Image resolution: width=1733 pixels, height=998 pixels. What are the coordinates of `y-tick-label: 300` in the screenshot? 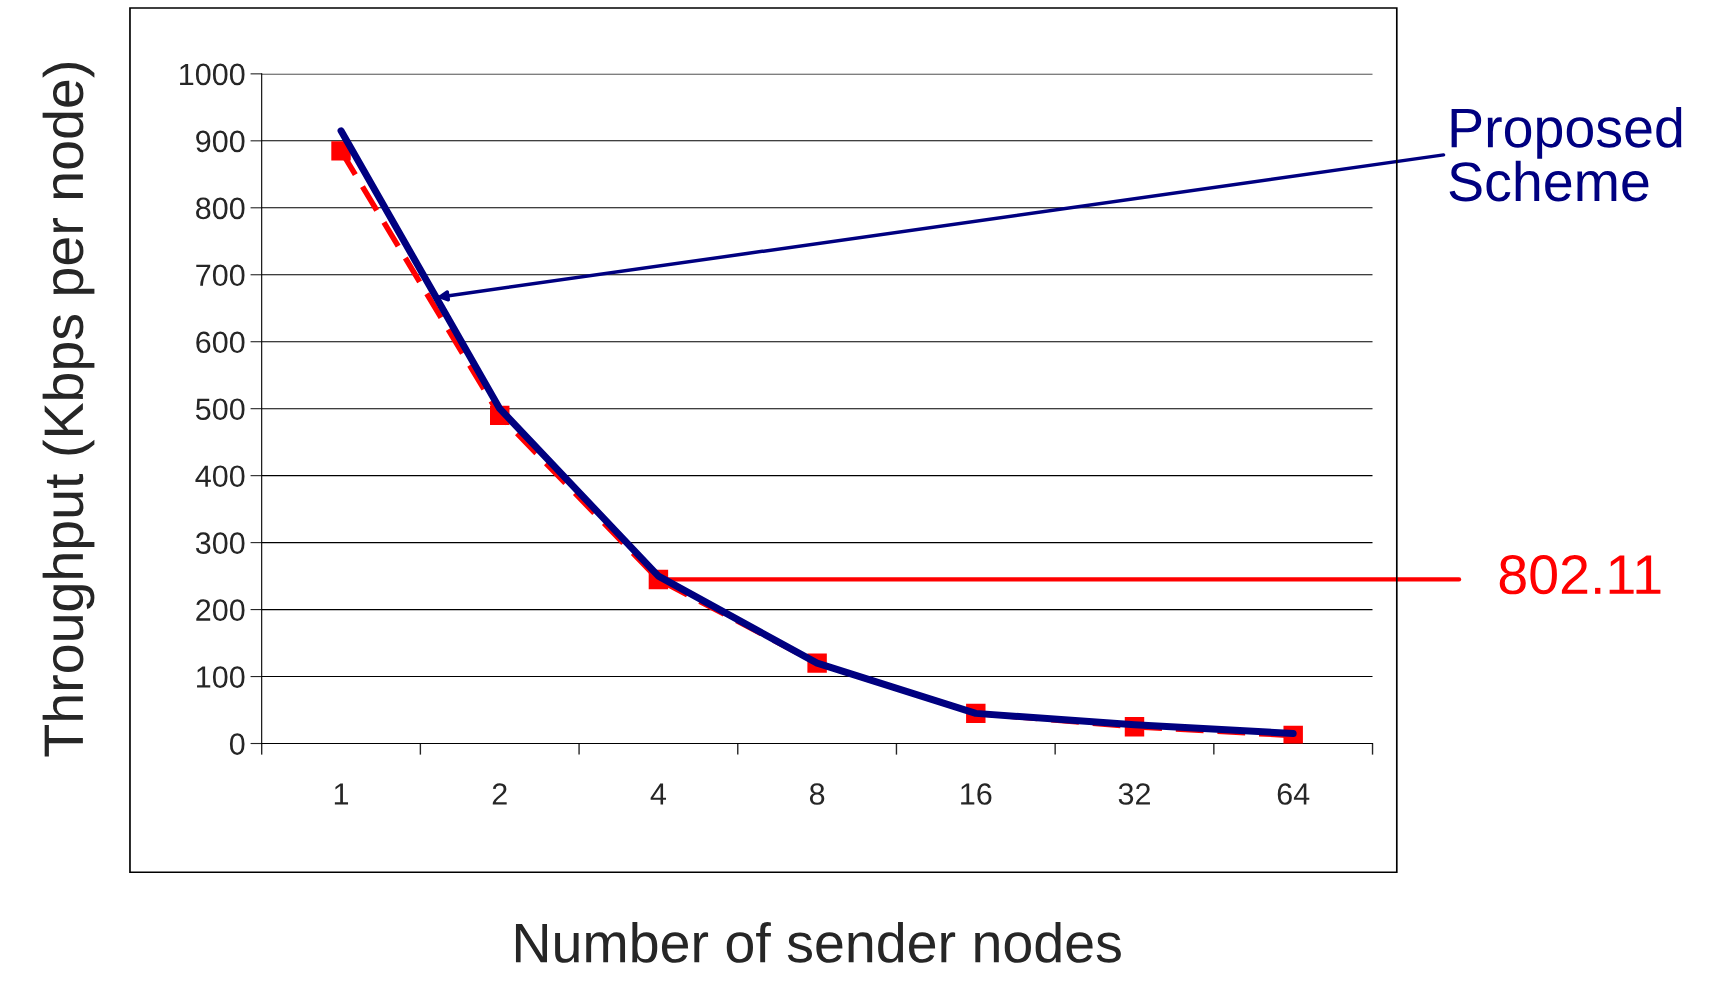 It's located at (220, 543).